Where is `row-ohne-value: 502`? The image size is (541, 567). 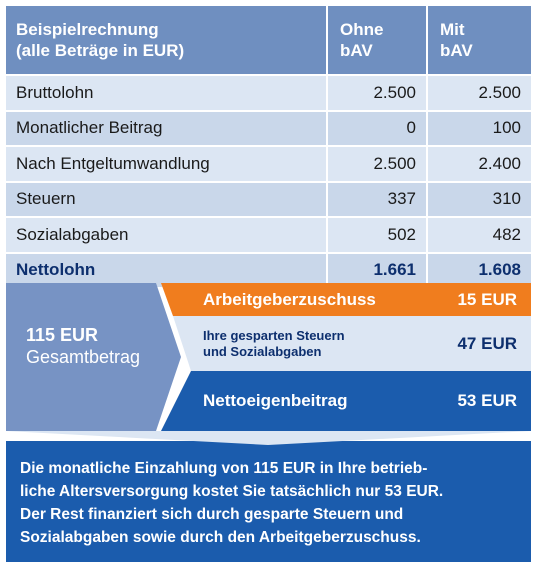 row-ohne-value: 502 is located at coordinates (378, 235).